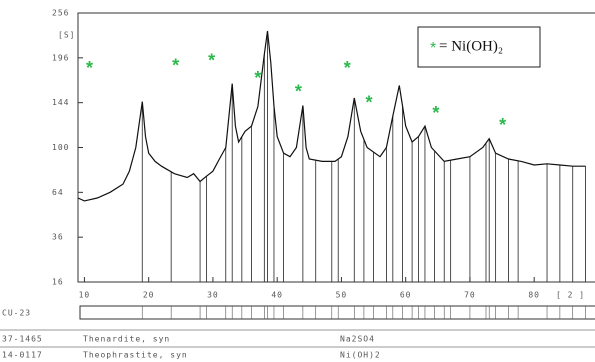 The width and height of the screenshot is (595, 362). Describe the element at coordinates (135, 355) in the screenshot. I see `phase-name: Theophrastite, syn` at that location.